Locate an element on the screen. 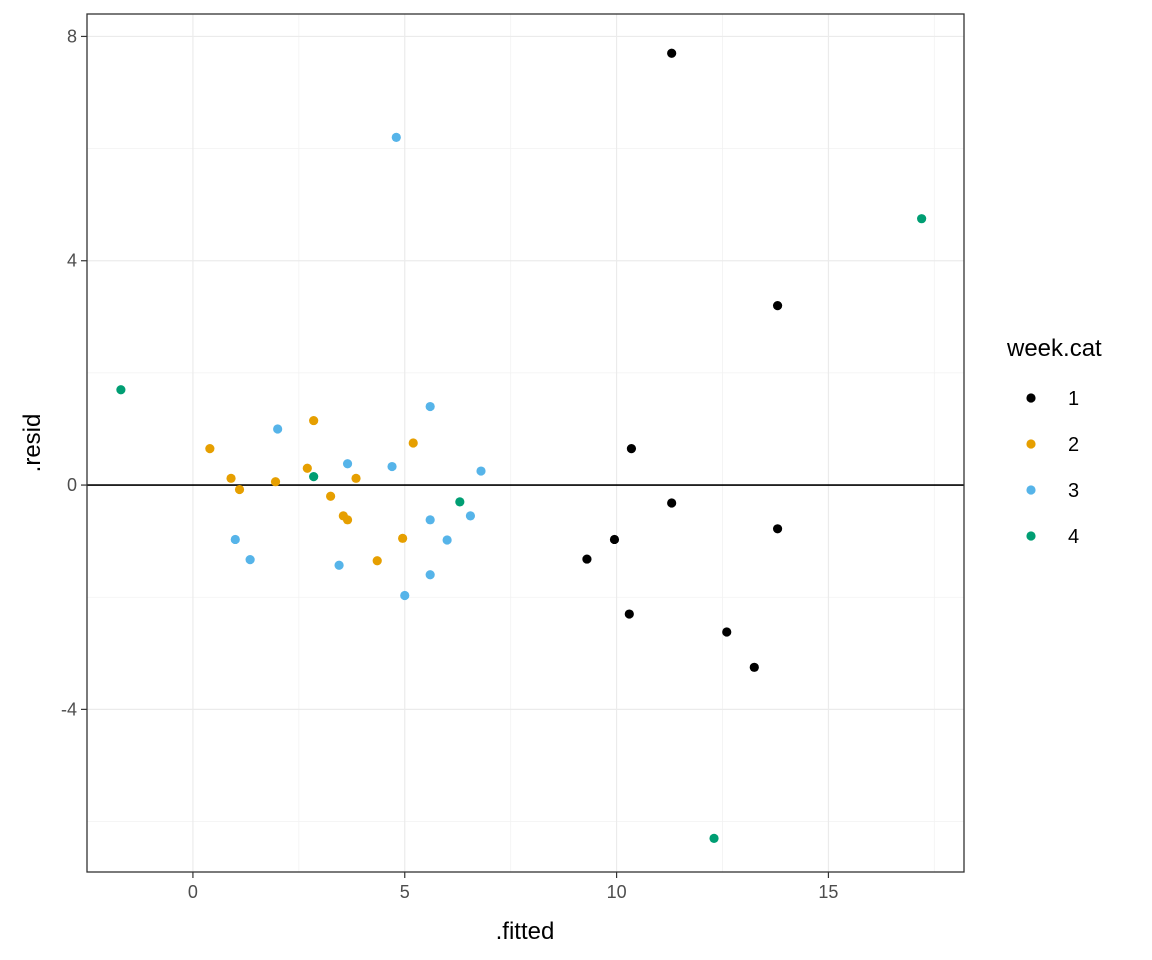 This screenshot has height=960, width=1152. x-axis-title: .fitted is located at coordinates (525, 931).